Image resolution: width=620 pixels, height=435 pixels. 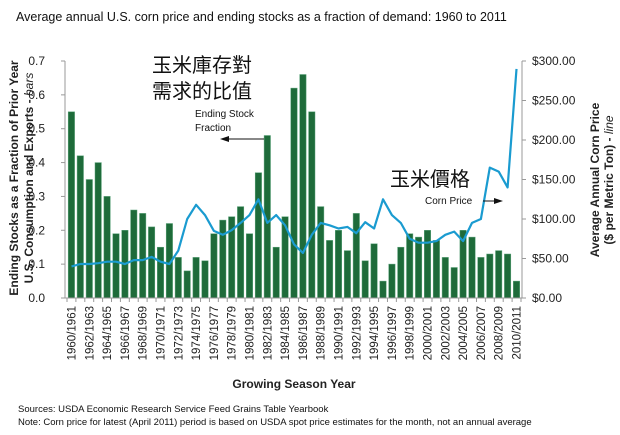 What do you see at coordinates (609, 179) in the screenshot?
I see `right-axis-label-line2: ($ per Metric Ton) - line` at bounding box center [609, 179].